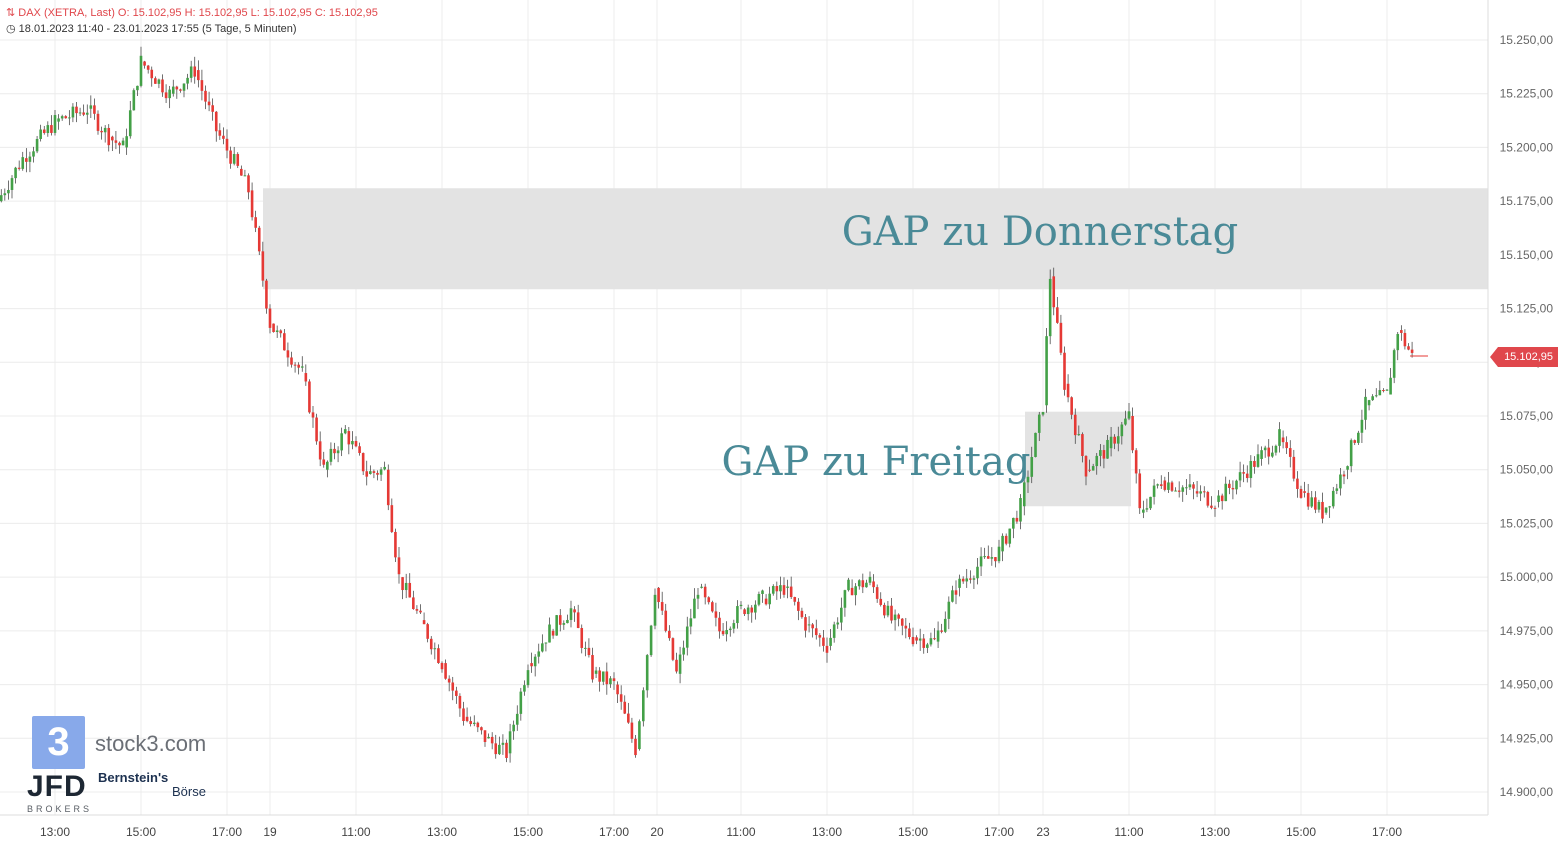 This screenshot has width=1558, height=842. What do you see at coordinates (999, 832) in the screenshot?
I see `x-tick-label: 17:00` at bounding box center [999, 832].